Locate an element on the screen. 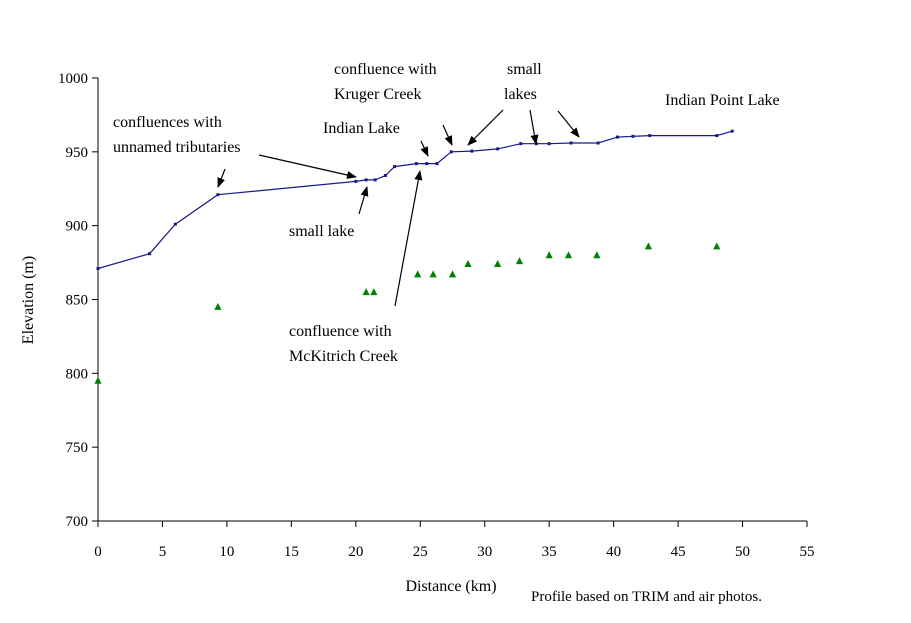 Image resolution: width=911 pixels, height=623 pixels. annotation-mckitrich-creek: confluence with McKitrich Creek is located at coordinates (343, 344).